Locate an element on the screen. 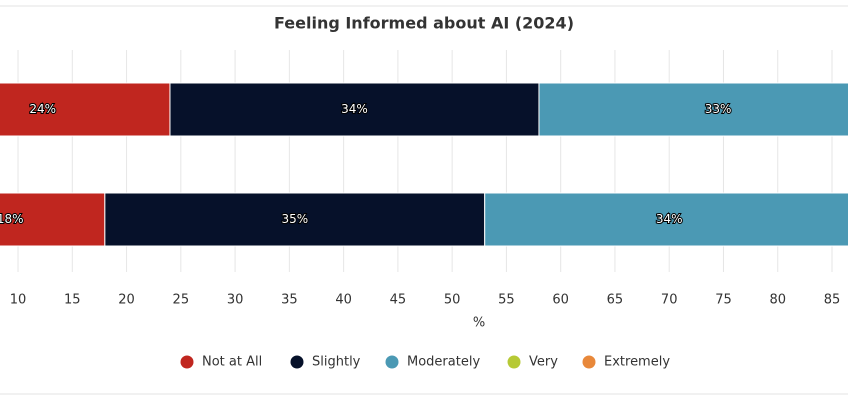 Image resolution: width=848 pixels, height=400 pixels. legend-label: Moderately is located at coordinates (443, 362).